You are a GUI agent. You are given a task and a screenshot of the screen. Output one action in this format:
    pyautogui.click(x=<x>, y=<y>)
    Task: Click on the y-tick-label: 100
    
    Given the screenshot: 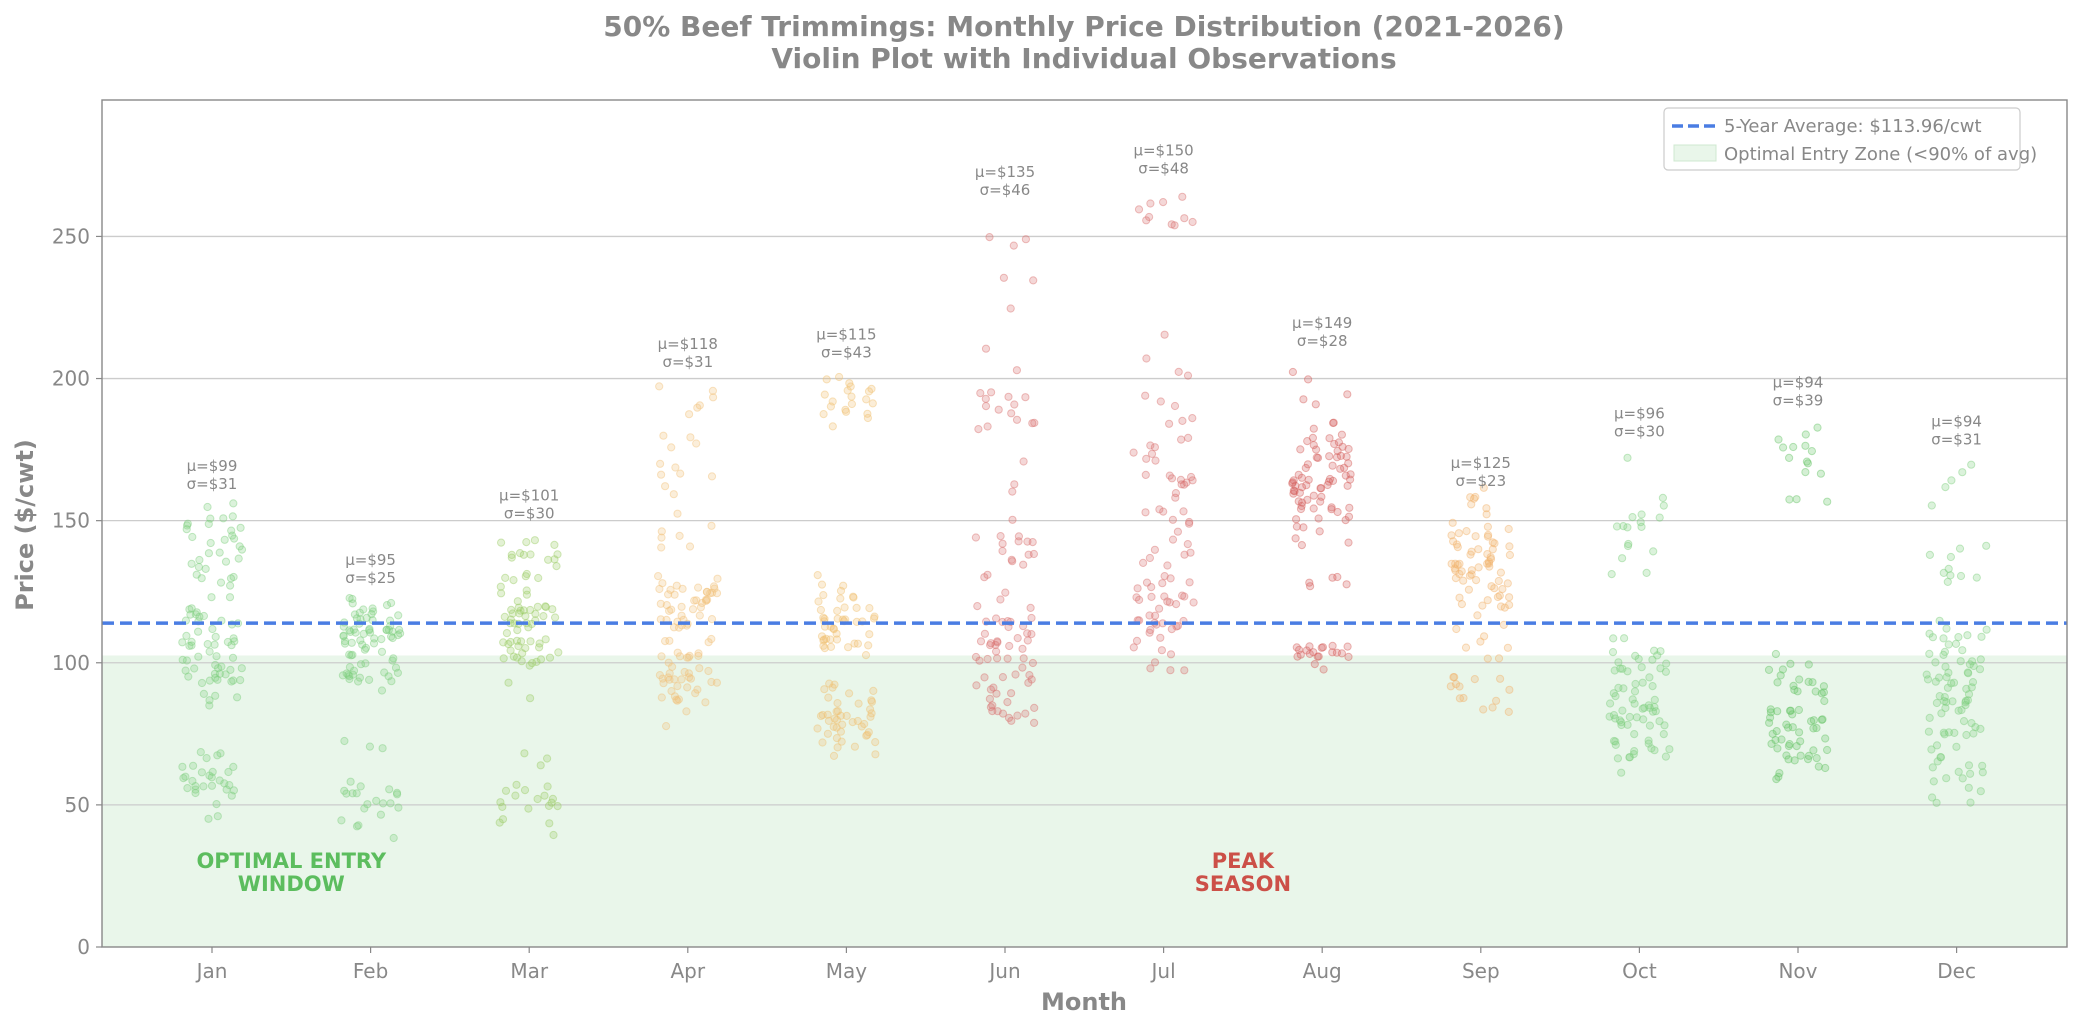 What is the action you would take?
    pyautogui.click(x=71, y=663)
    